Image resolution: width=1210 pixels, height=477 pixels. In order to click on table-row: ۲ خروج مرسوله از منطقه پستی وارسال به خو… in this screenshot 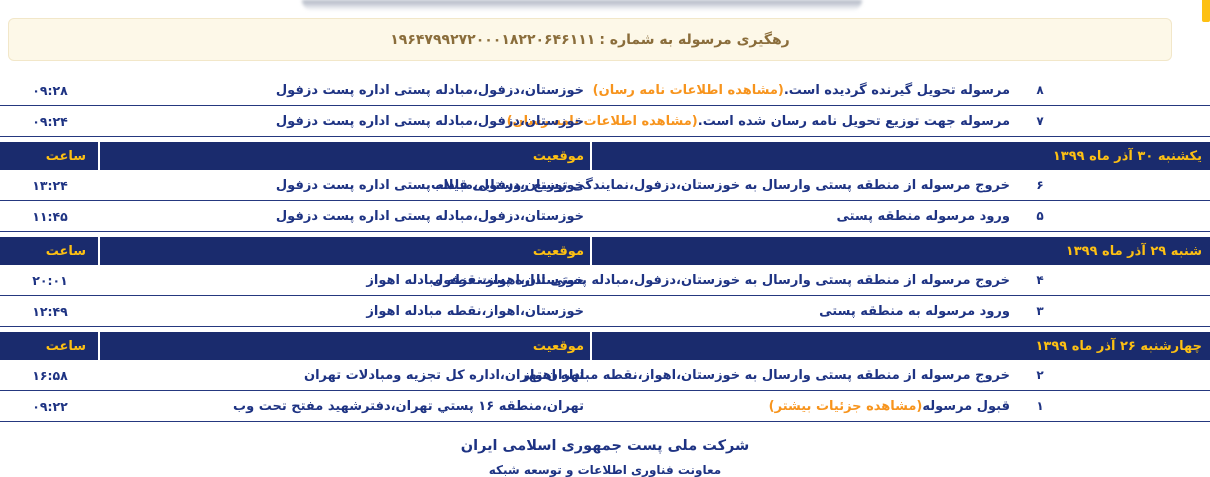, I will do `click(605, 375)`.